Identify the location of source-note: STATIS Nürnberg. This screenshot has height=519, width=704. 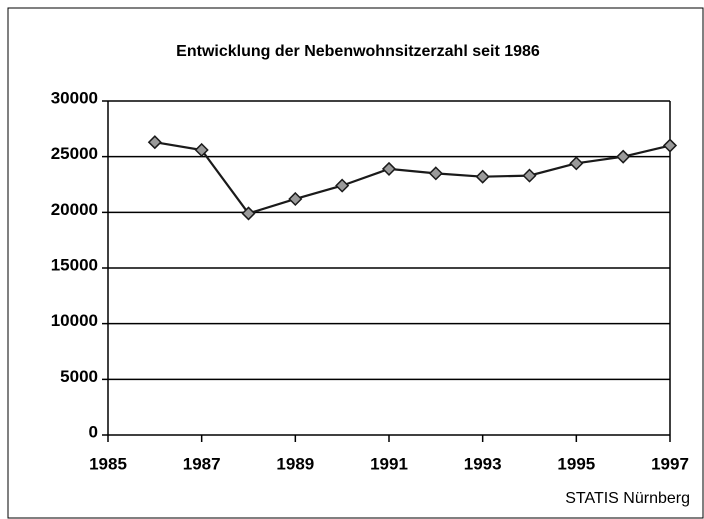
(627, 498).